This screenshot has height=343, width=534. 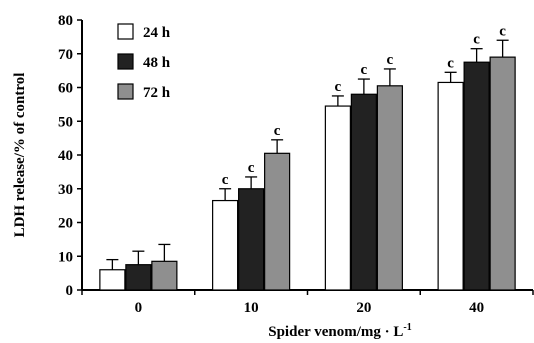 I want to click on y-tick-label: 20, so click(x=65, y=224).